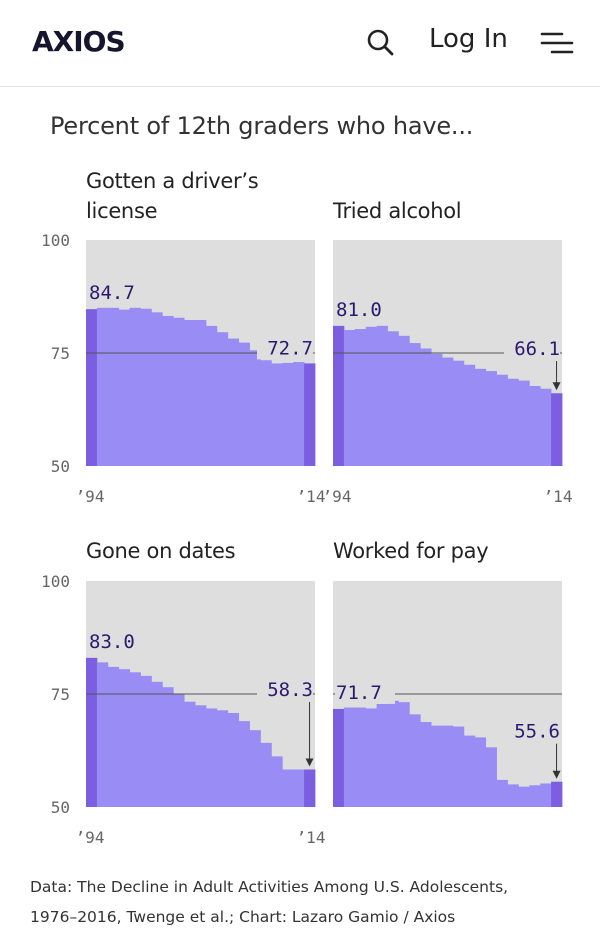 The width and height of the screenshot is (600, 945). I want to click on site-header: AXIOS Log In, so click(300, 43).